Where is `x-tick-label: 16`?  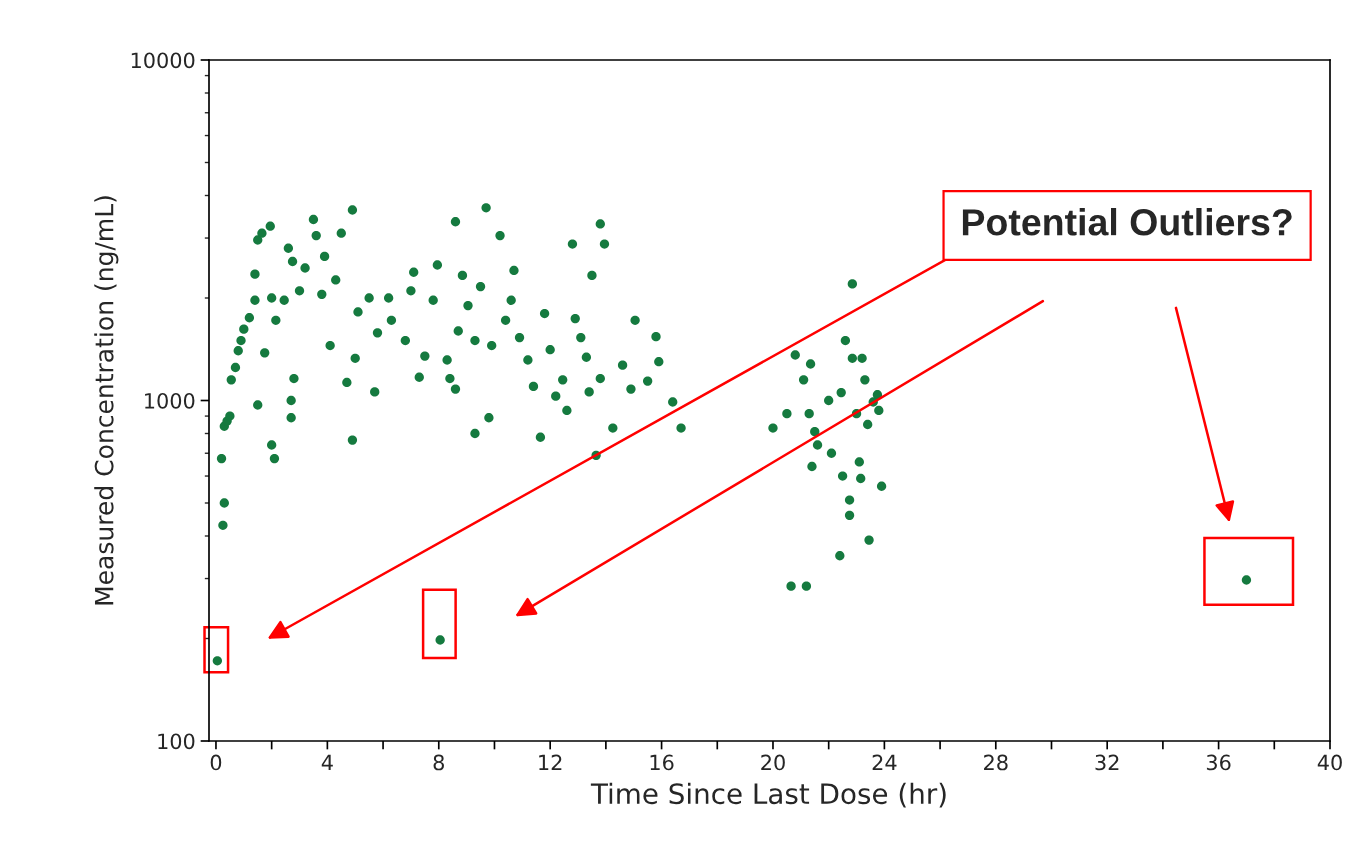 x-tick-label: 16 is located at coordinates (662, 762).